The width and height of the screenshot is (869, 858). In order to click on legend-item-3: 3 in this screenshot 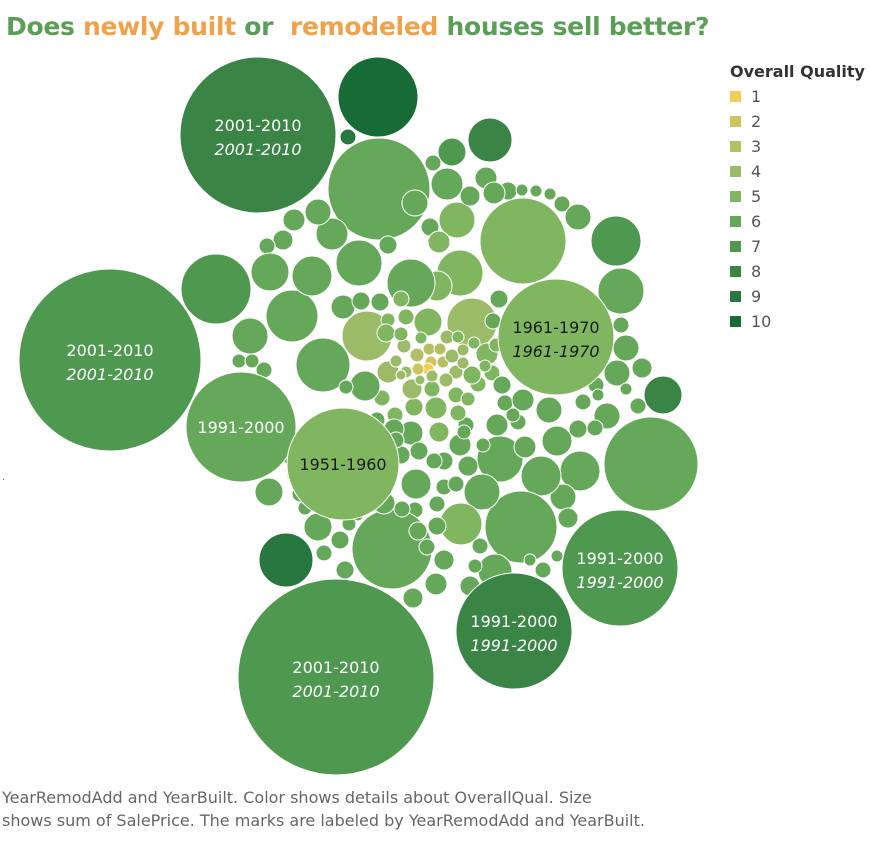, I will do `click(797, 146)`.